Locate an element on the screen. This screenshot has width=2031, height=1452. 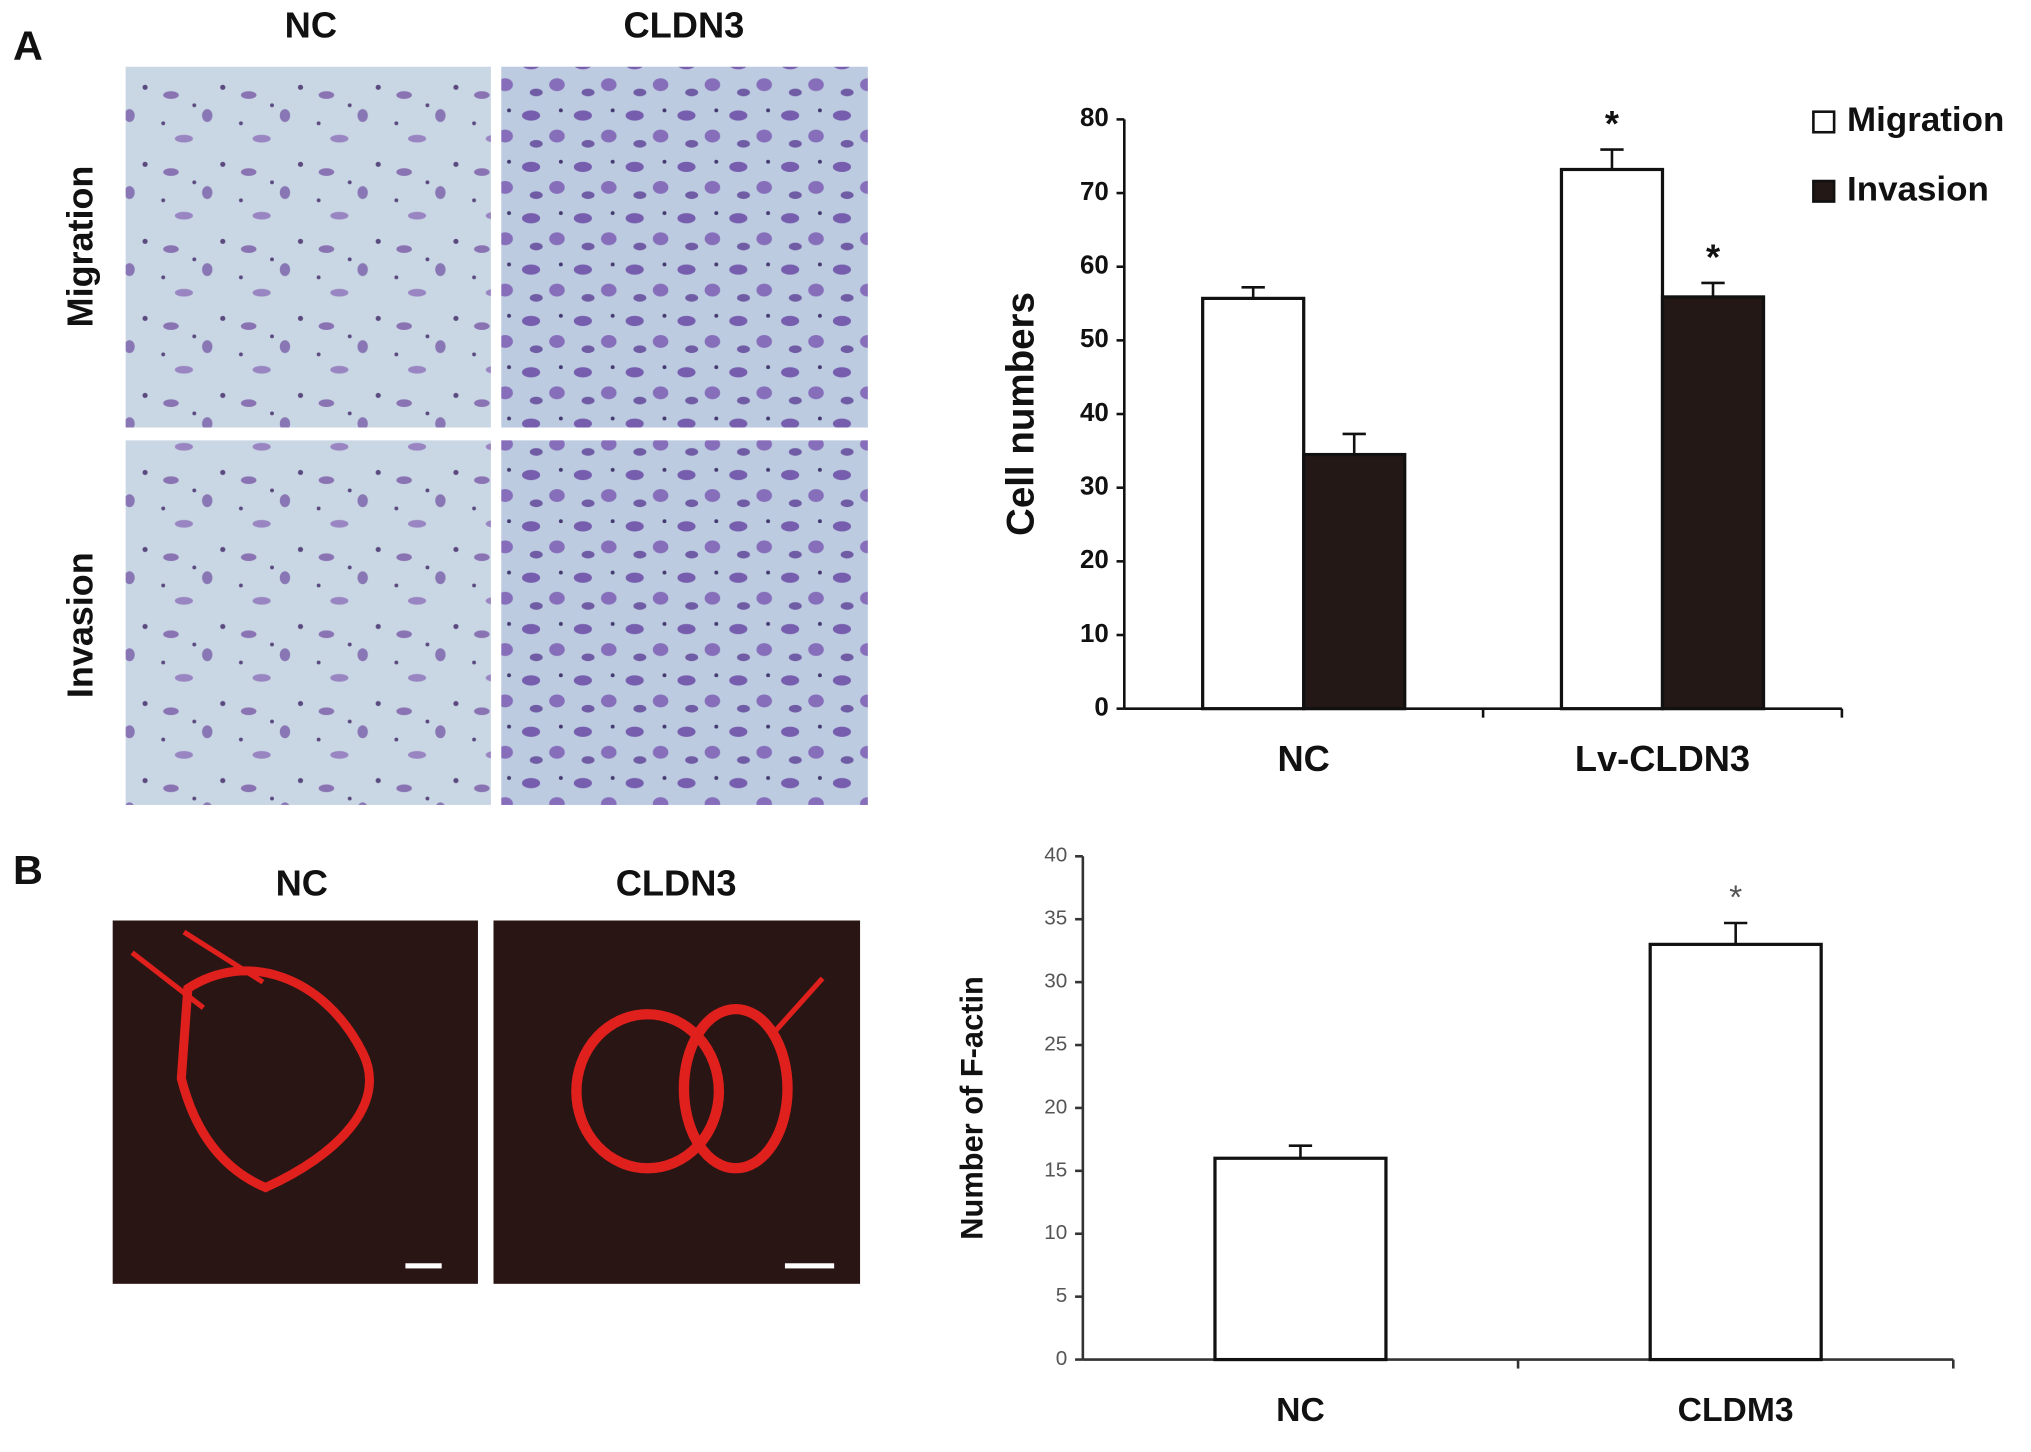
panel-label: A is located at coordinates (28, 46).